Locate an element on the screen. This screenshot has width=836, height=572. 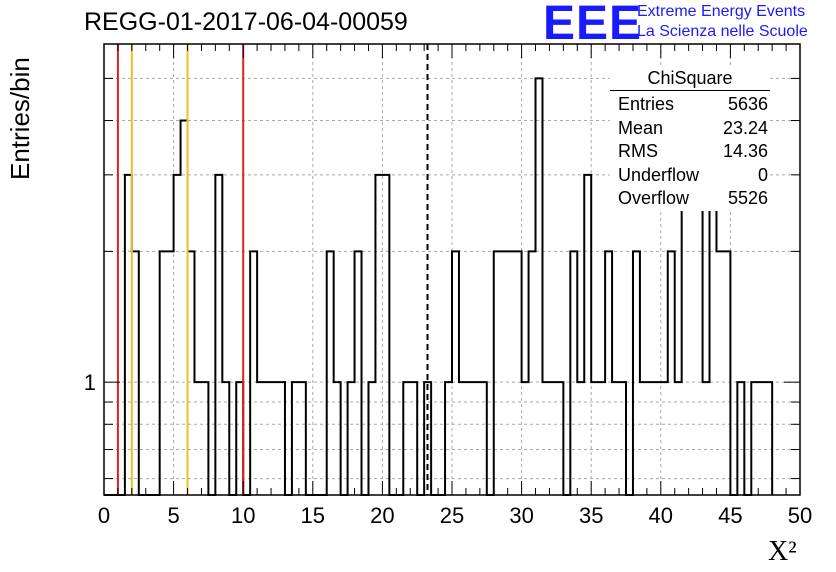
stats-value: 5526 is located at coordinates (747, 198).